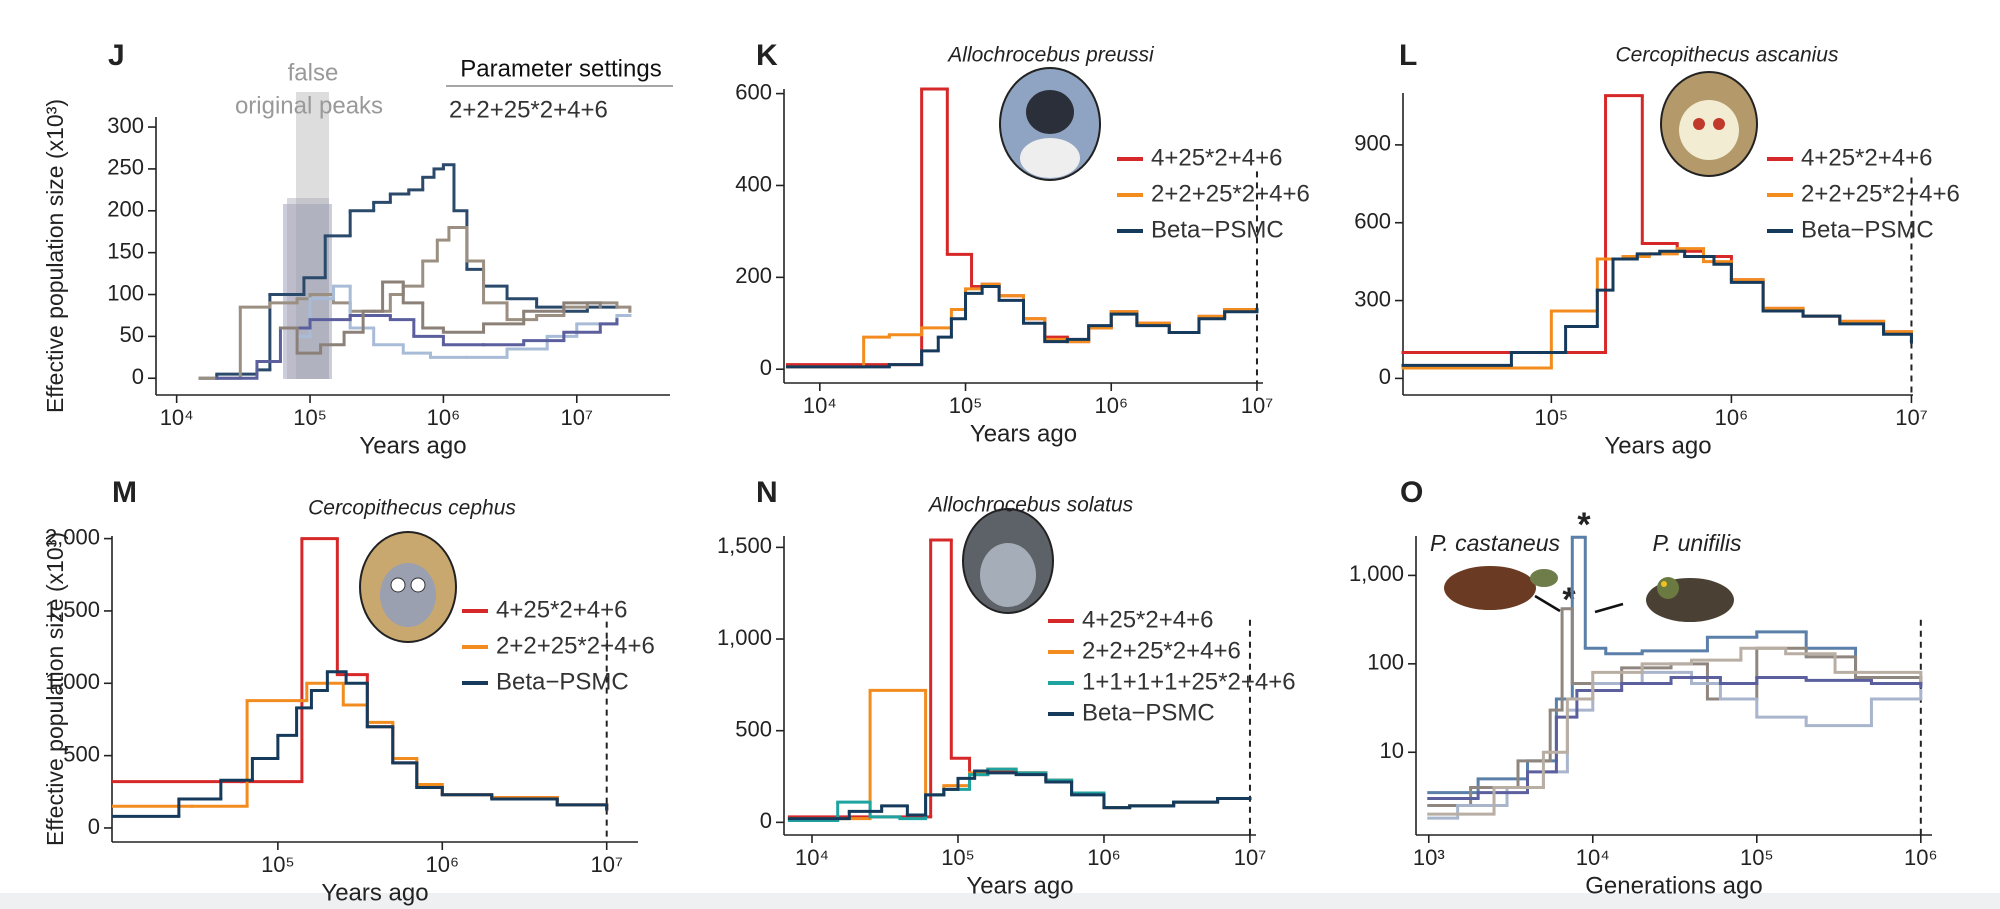 The height and width of the screenshot is (909, 2000). Describe the element at coordinates (1408, 55) in the screenshot. I see `panel-label: L` at that location.